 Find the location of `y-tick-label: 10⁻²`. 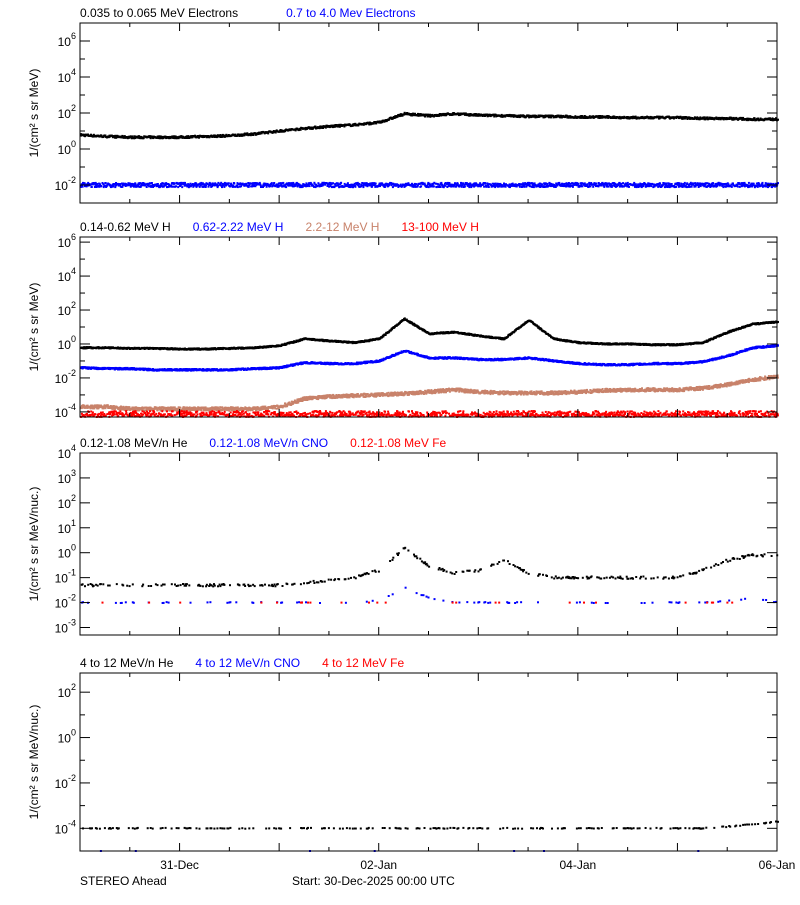

y-tick-label: 10⁻² is located at coordinates (65, 184).